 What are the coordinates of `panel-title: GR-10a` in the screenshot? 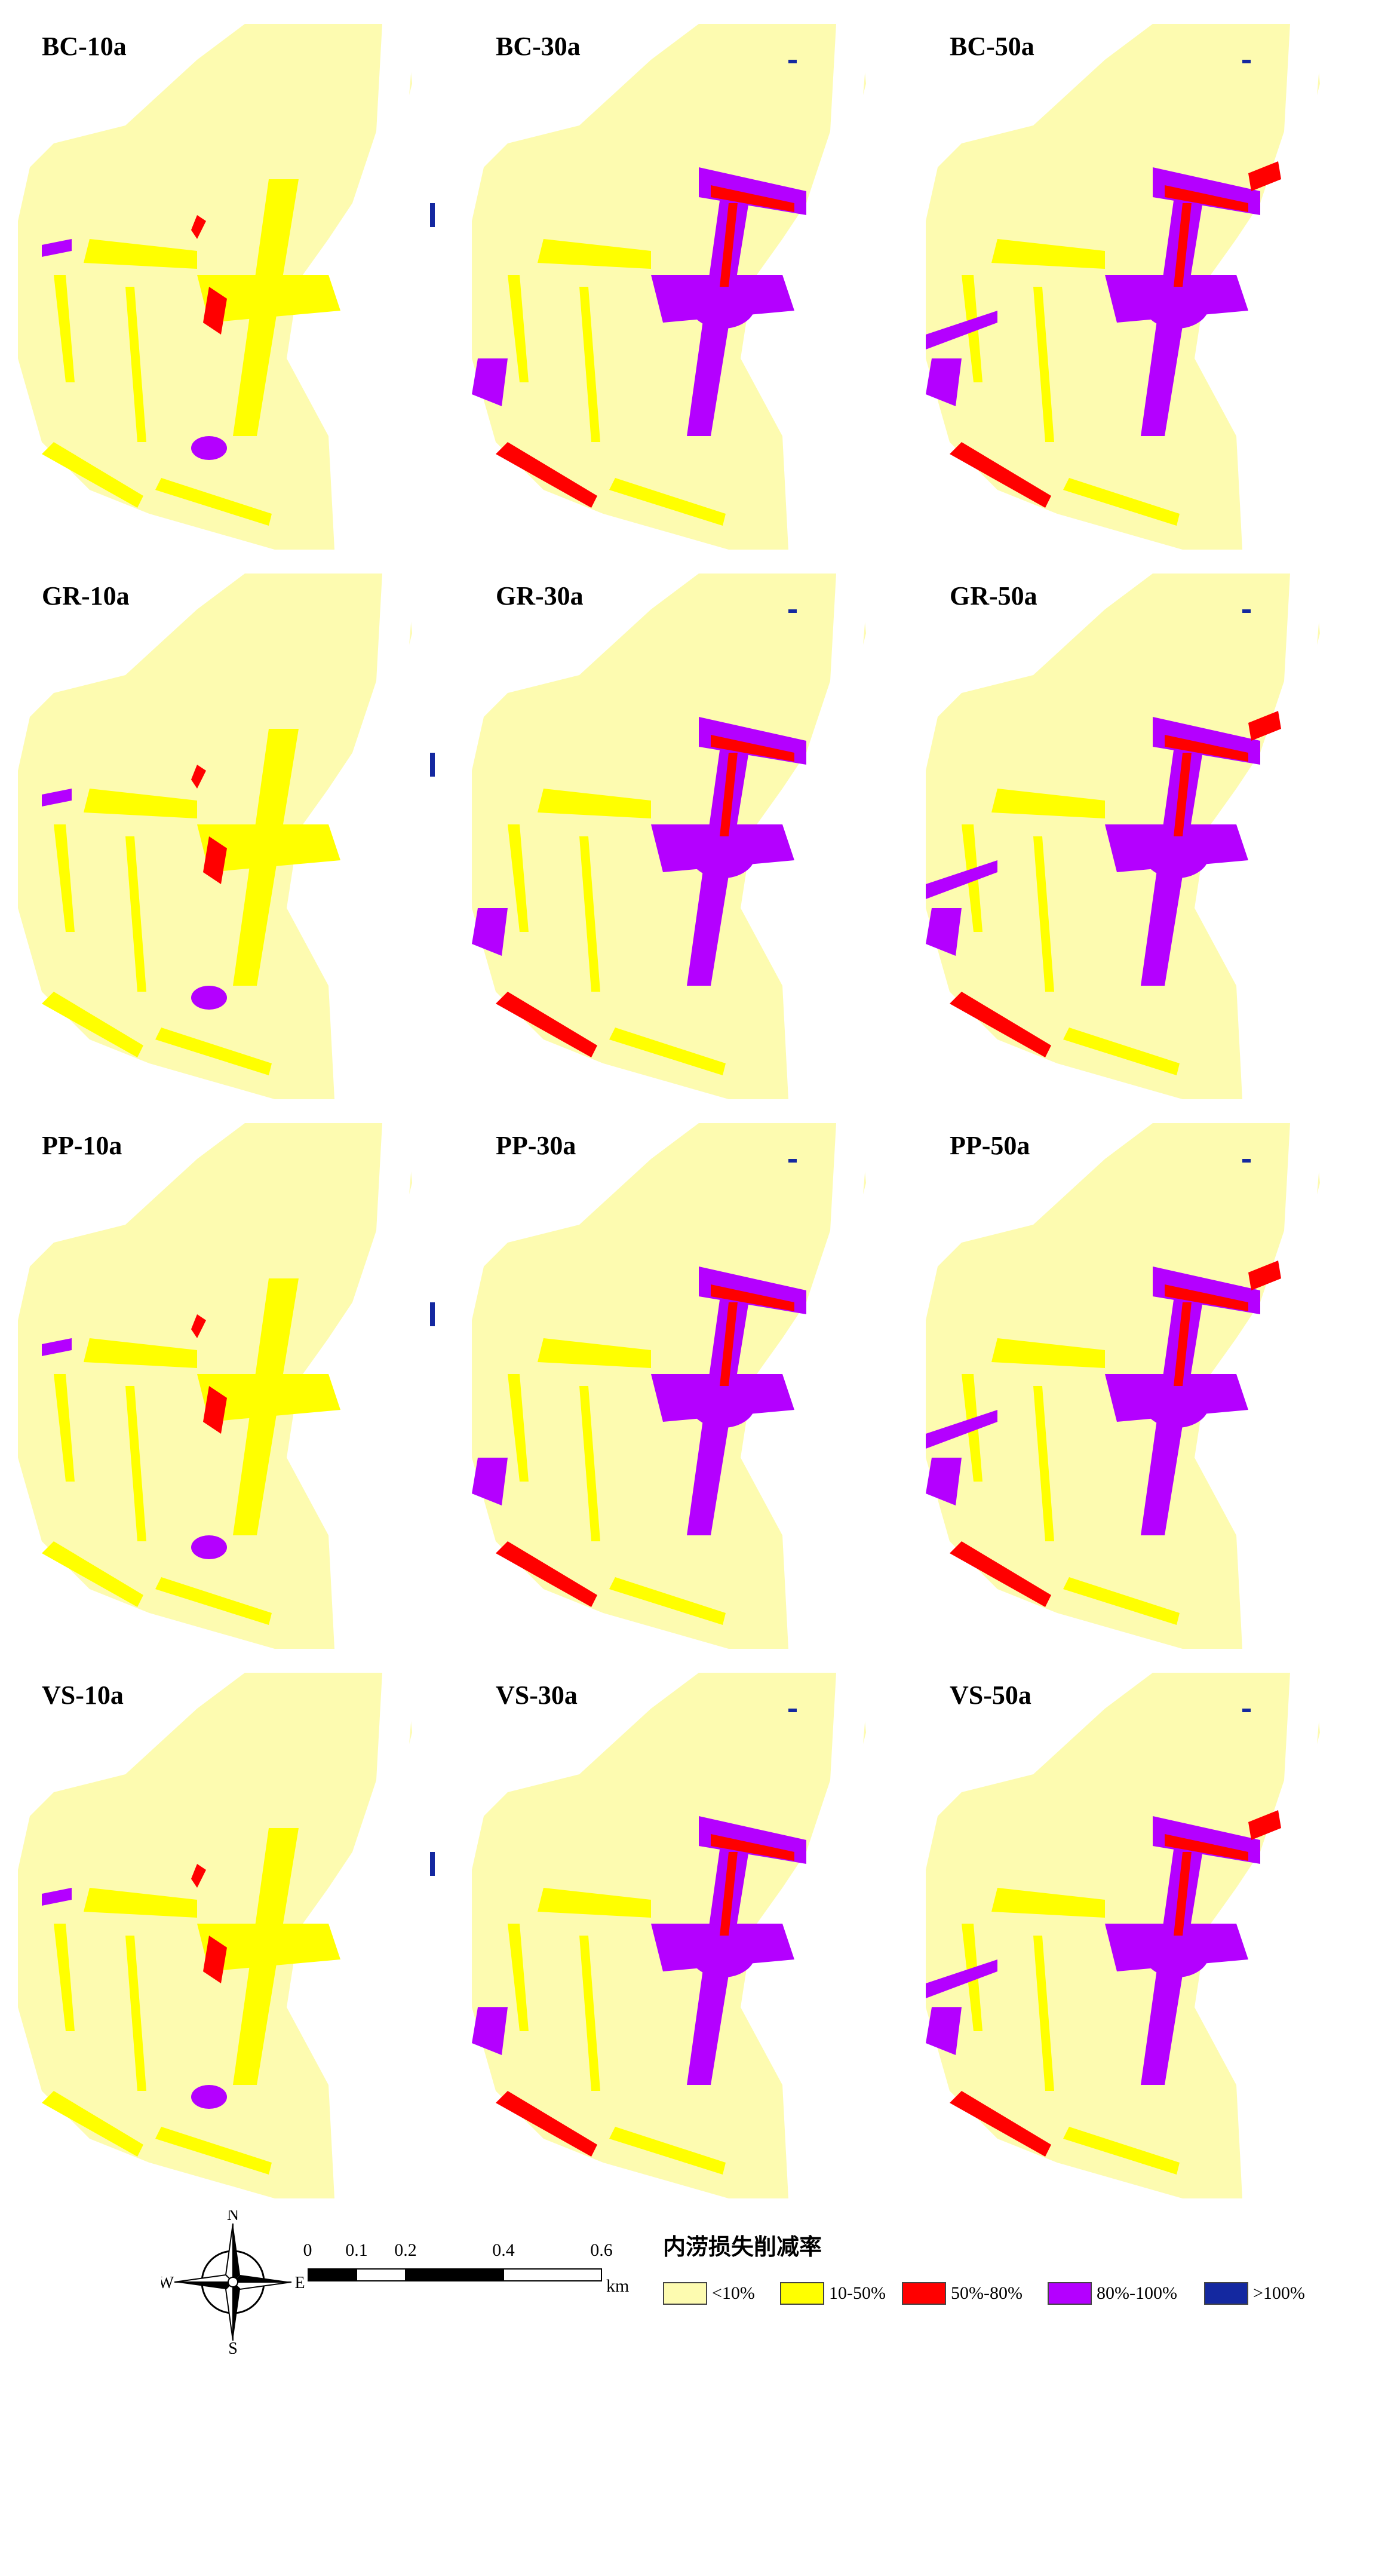 It's located at (86, 596).